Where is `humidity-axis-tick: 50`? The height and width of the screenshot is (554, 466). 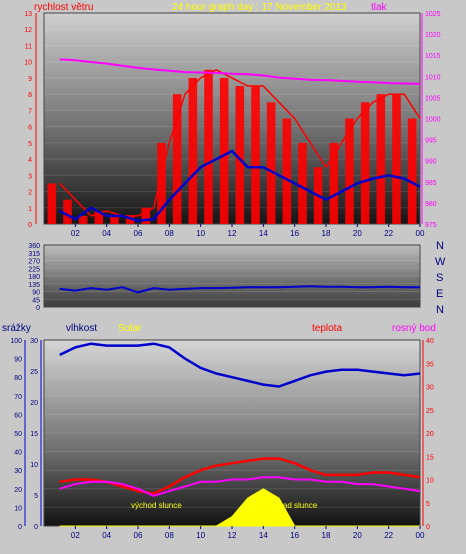
humidity-axis-tick: 50 is located at coordinates (18, 434).